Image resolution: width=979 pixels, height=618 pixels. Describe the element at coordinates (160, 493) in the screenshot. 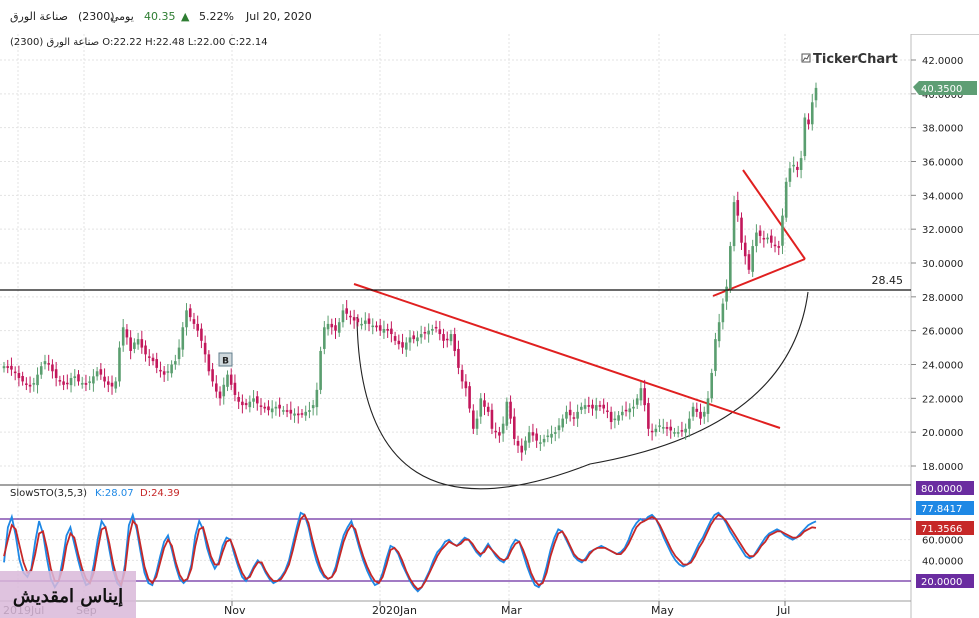

I see `stoch-d-label: D:24.39` at that location.